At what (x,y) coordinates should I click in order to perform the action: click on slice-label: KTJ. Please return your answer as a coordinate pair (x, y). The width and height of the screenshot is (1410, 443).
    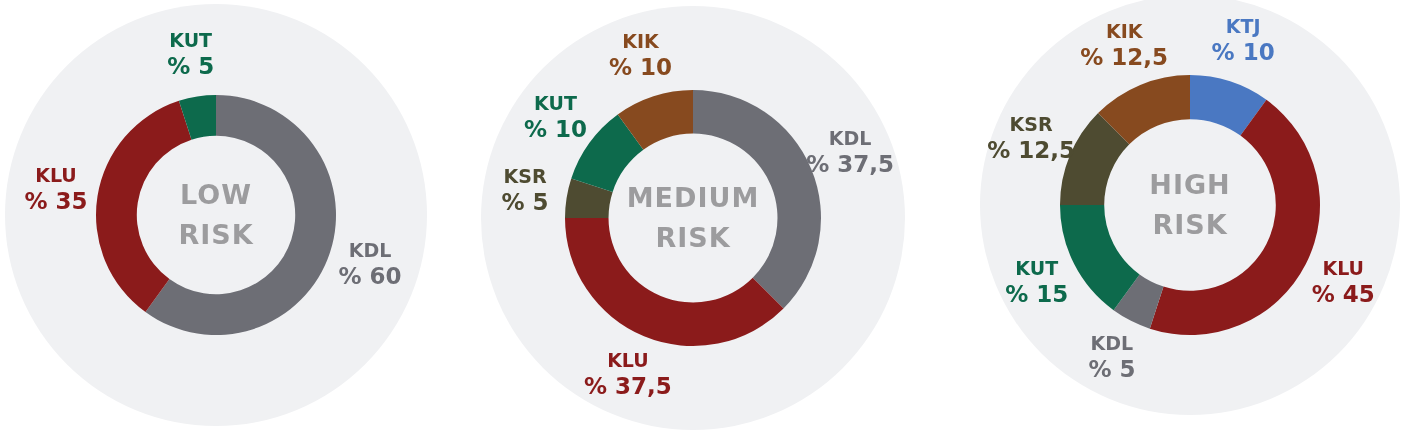
    Looking at the image, I should click on (1243, 26).